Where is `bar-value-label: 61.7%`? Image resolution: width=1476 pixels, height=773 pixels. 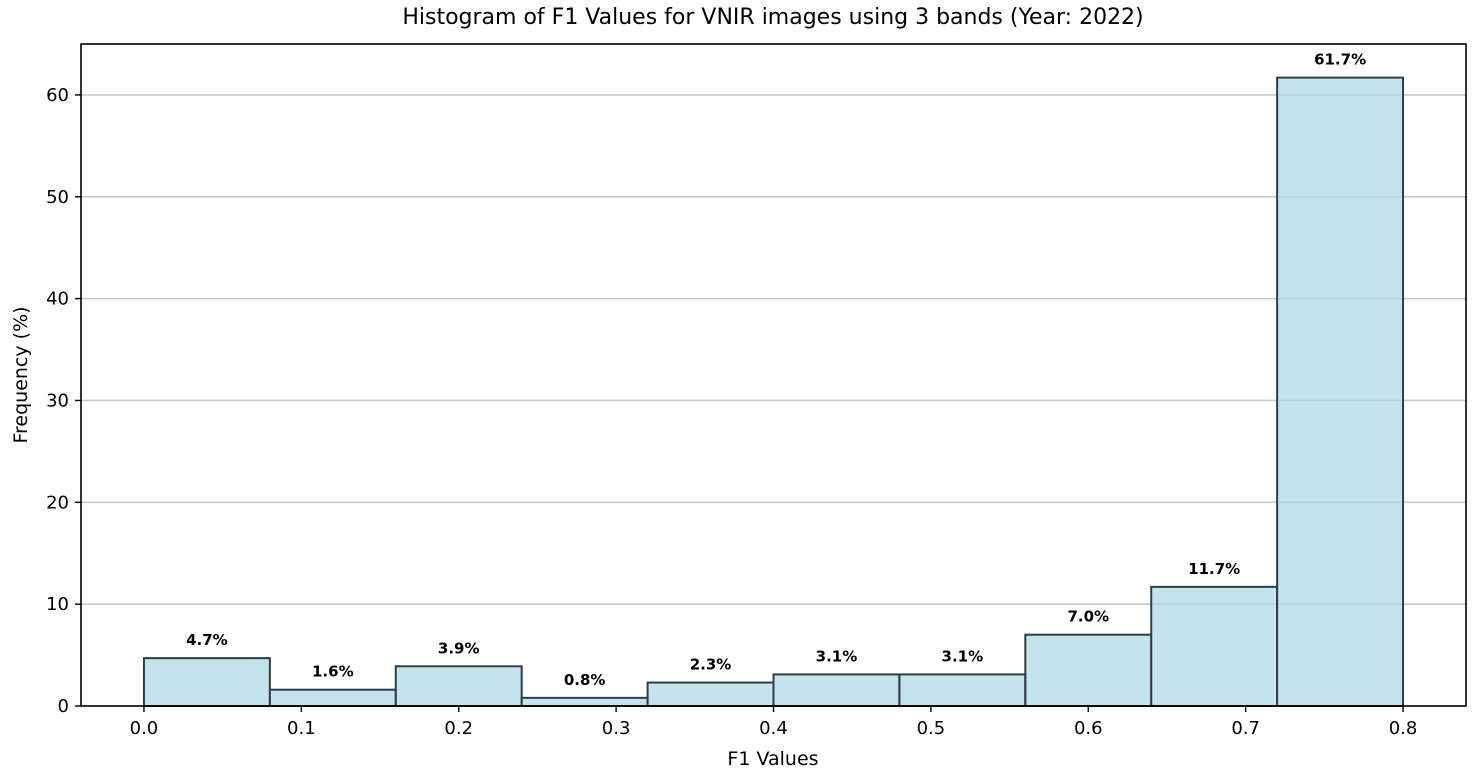
bar-value-label: 61.7% is located at coordinates (1340, 60).